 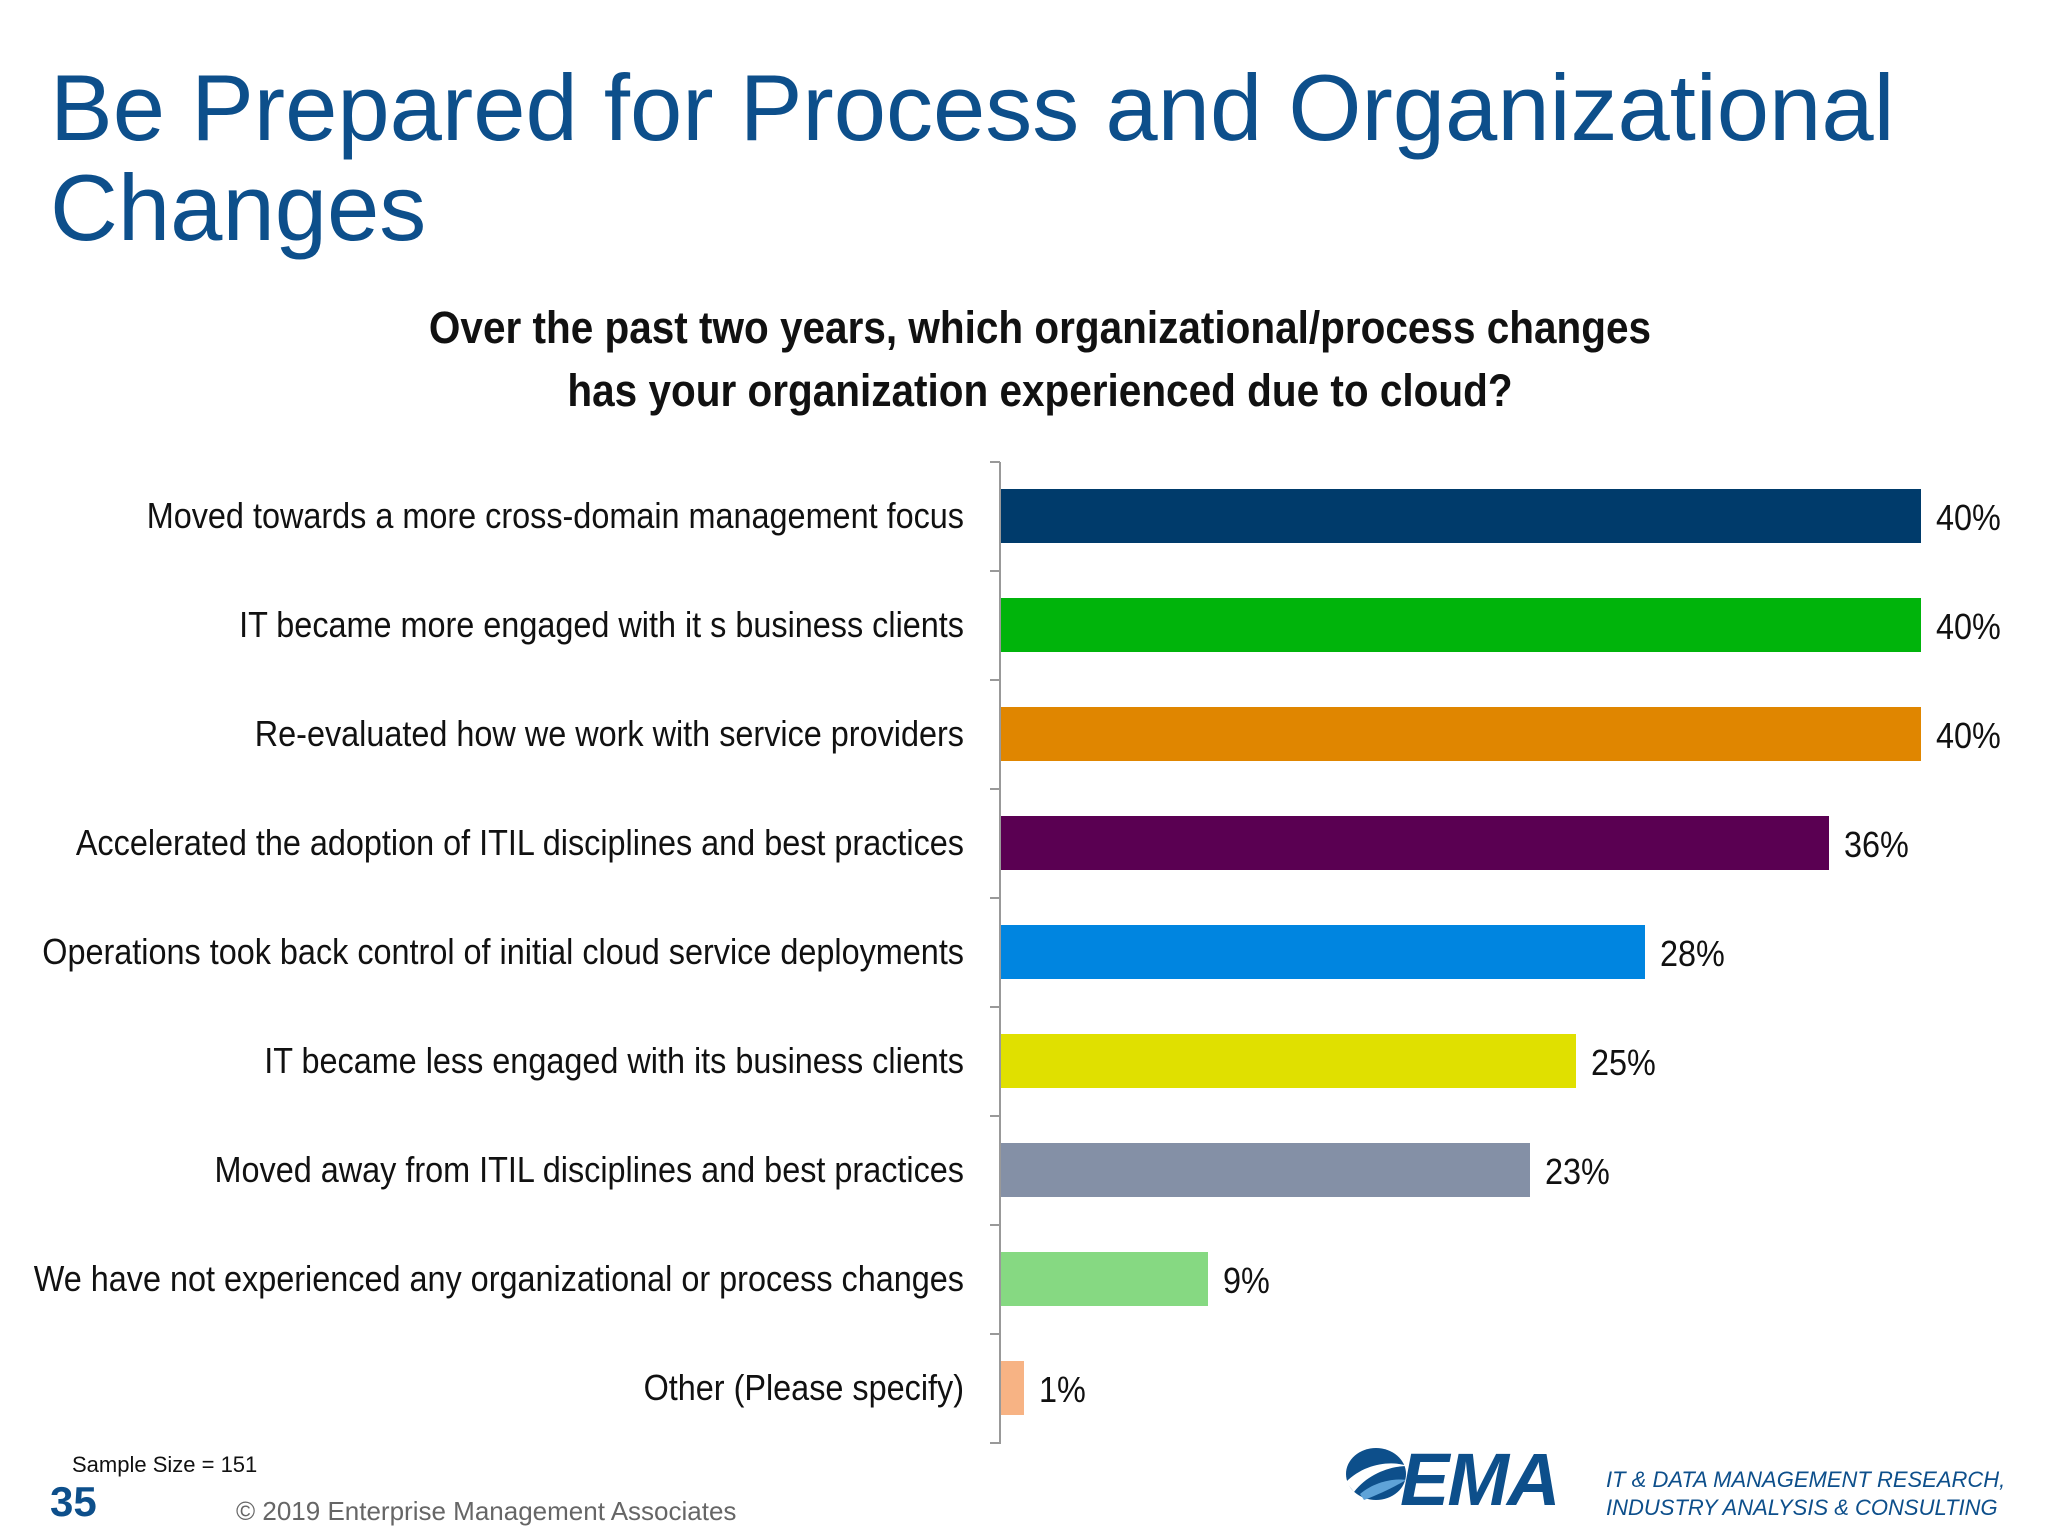 What do you see at coordinates (1876, 845) in the screenshot?
I see `value-label: 36%` at bounding box center [1876, 845].